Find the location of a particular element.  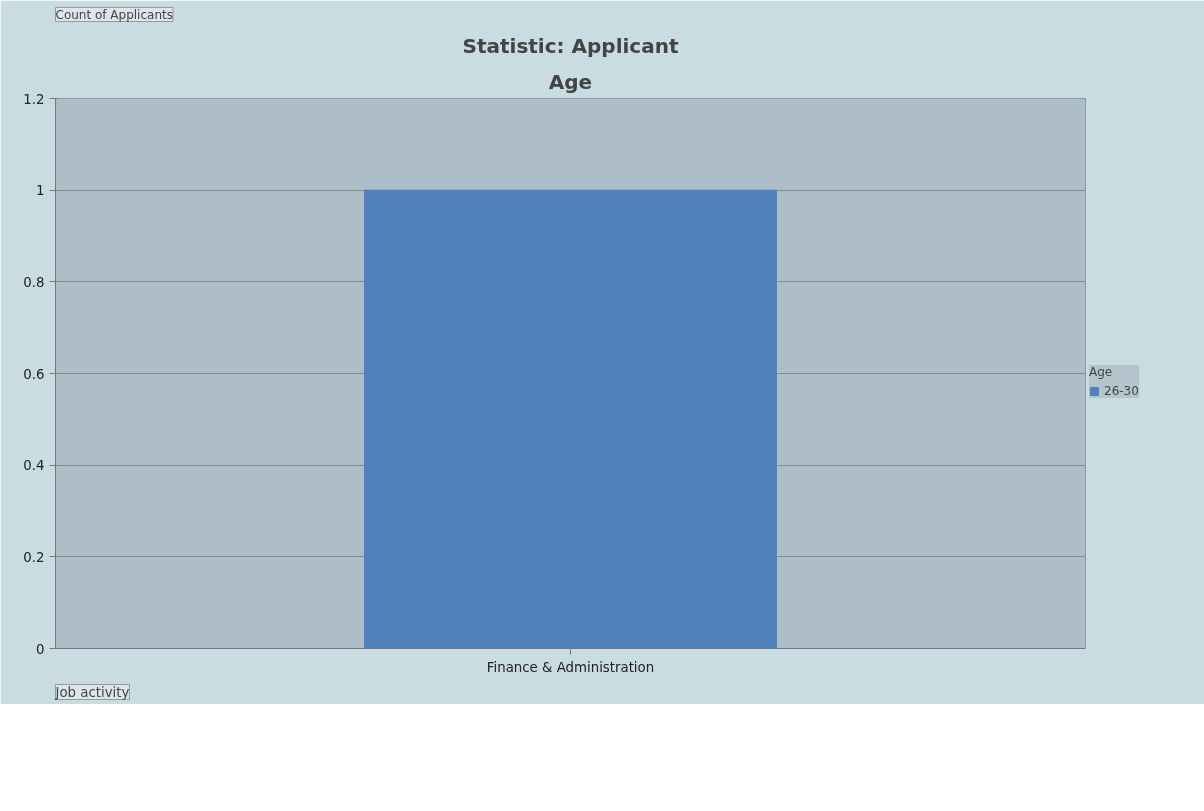

x-axis-title: Job activity is located at coordinates (92, 692).